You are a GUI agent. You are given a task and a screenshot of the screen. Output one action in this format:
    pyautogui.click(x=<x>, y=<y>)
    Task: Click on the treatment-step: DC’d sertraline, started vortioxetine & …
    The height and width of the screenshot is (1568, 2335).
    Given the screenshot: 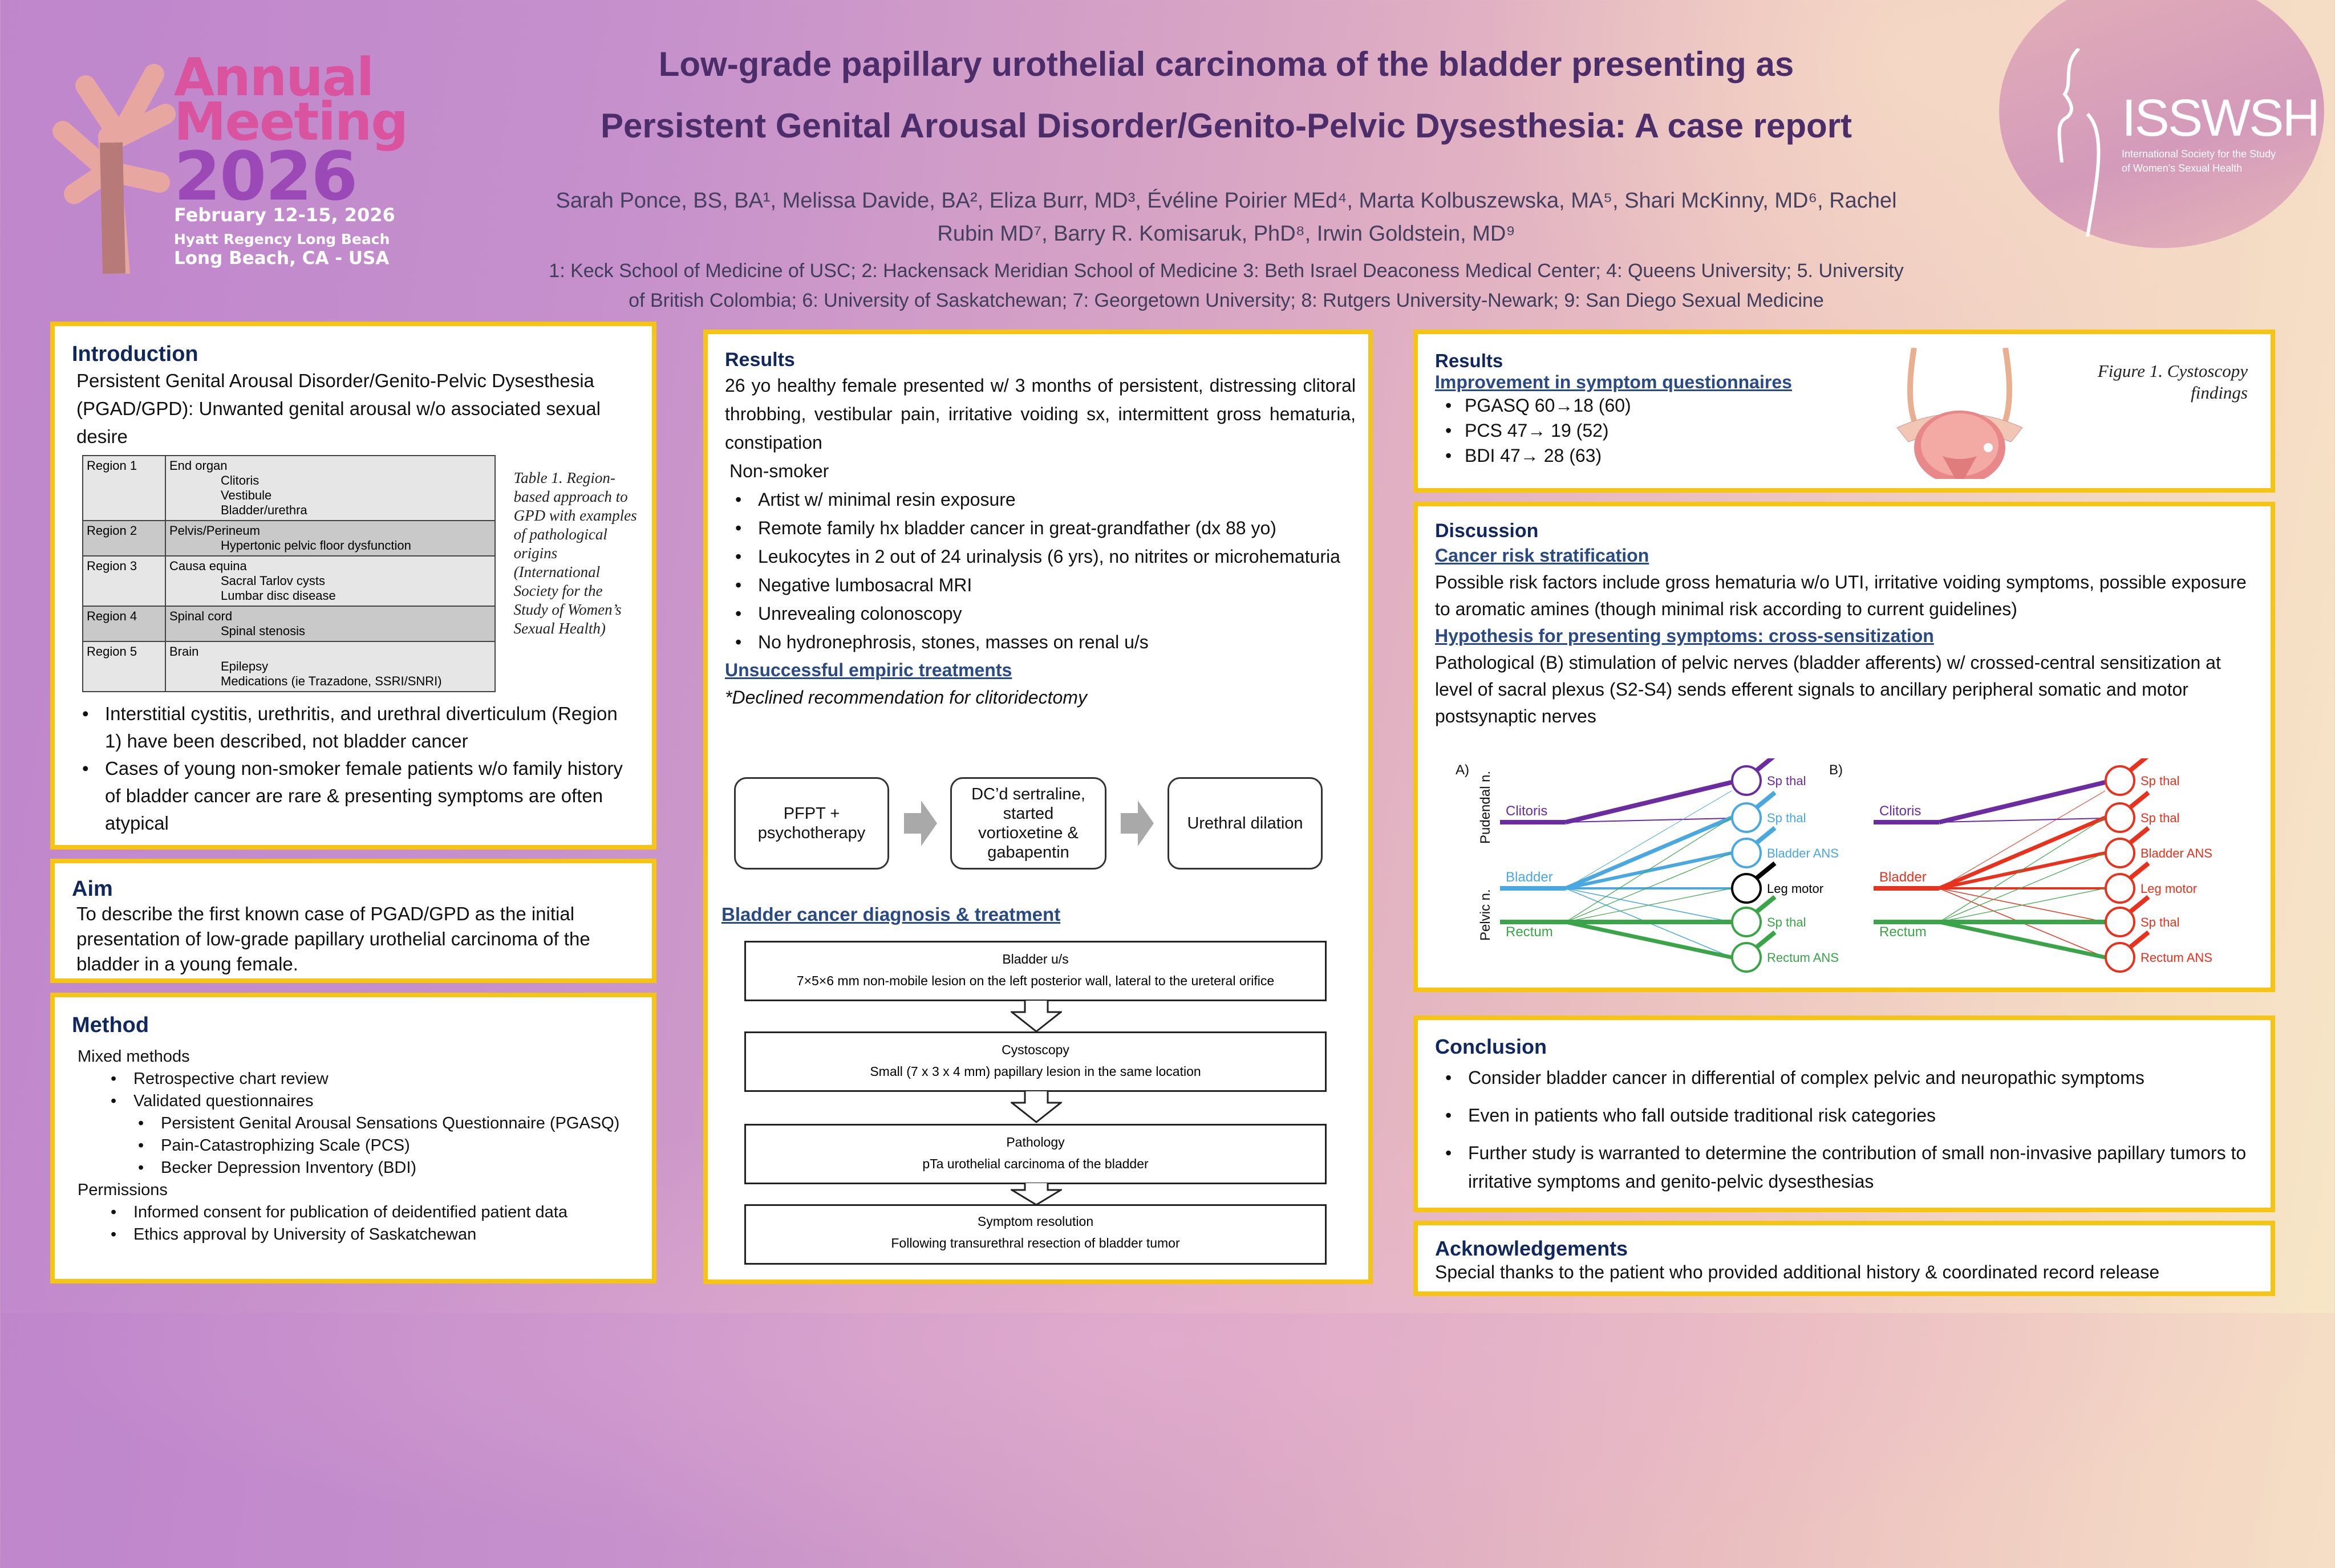 What is the action you would take?
    pyautogui.click(x=1028, y=823)
    